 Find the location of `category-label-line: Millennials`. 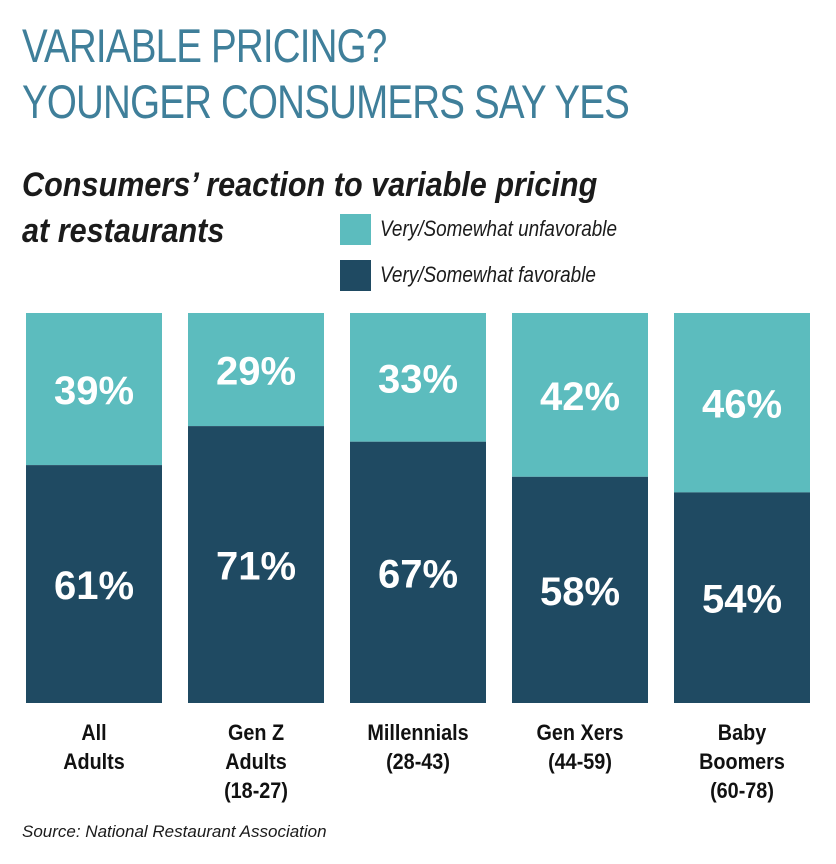

category-label-line: Millennials is located at coordinates (418, 732).